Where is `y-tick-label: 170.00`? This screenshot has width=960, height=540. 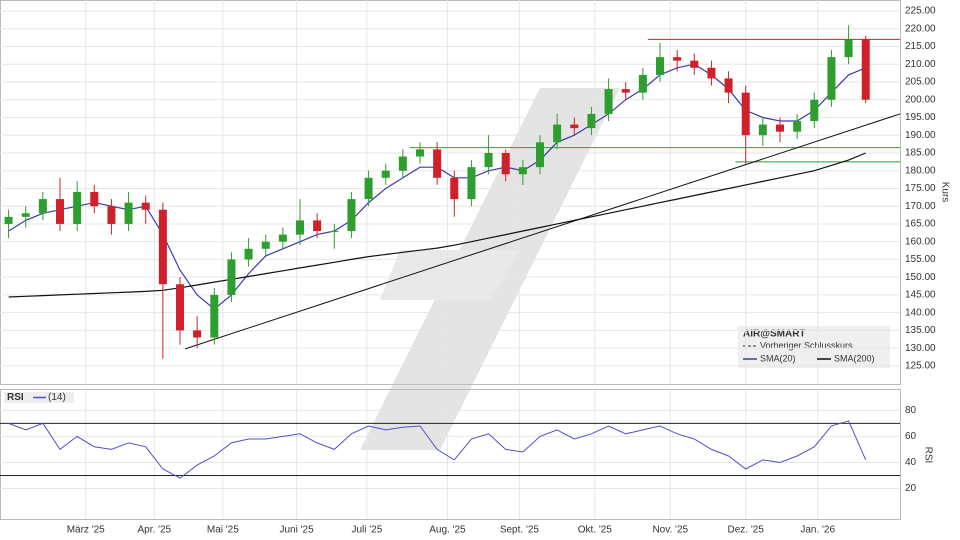 y-tick-label: 170.00 is located at coordinates (920, 206).